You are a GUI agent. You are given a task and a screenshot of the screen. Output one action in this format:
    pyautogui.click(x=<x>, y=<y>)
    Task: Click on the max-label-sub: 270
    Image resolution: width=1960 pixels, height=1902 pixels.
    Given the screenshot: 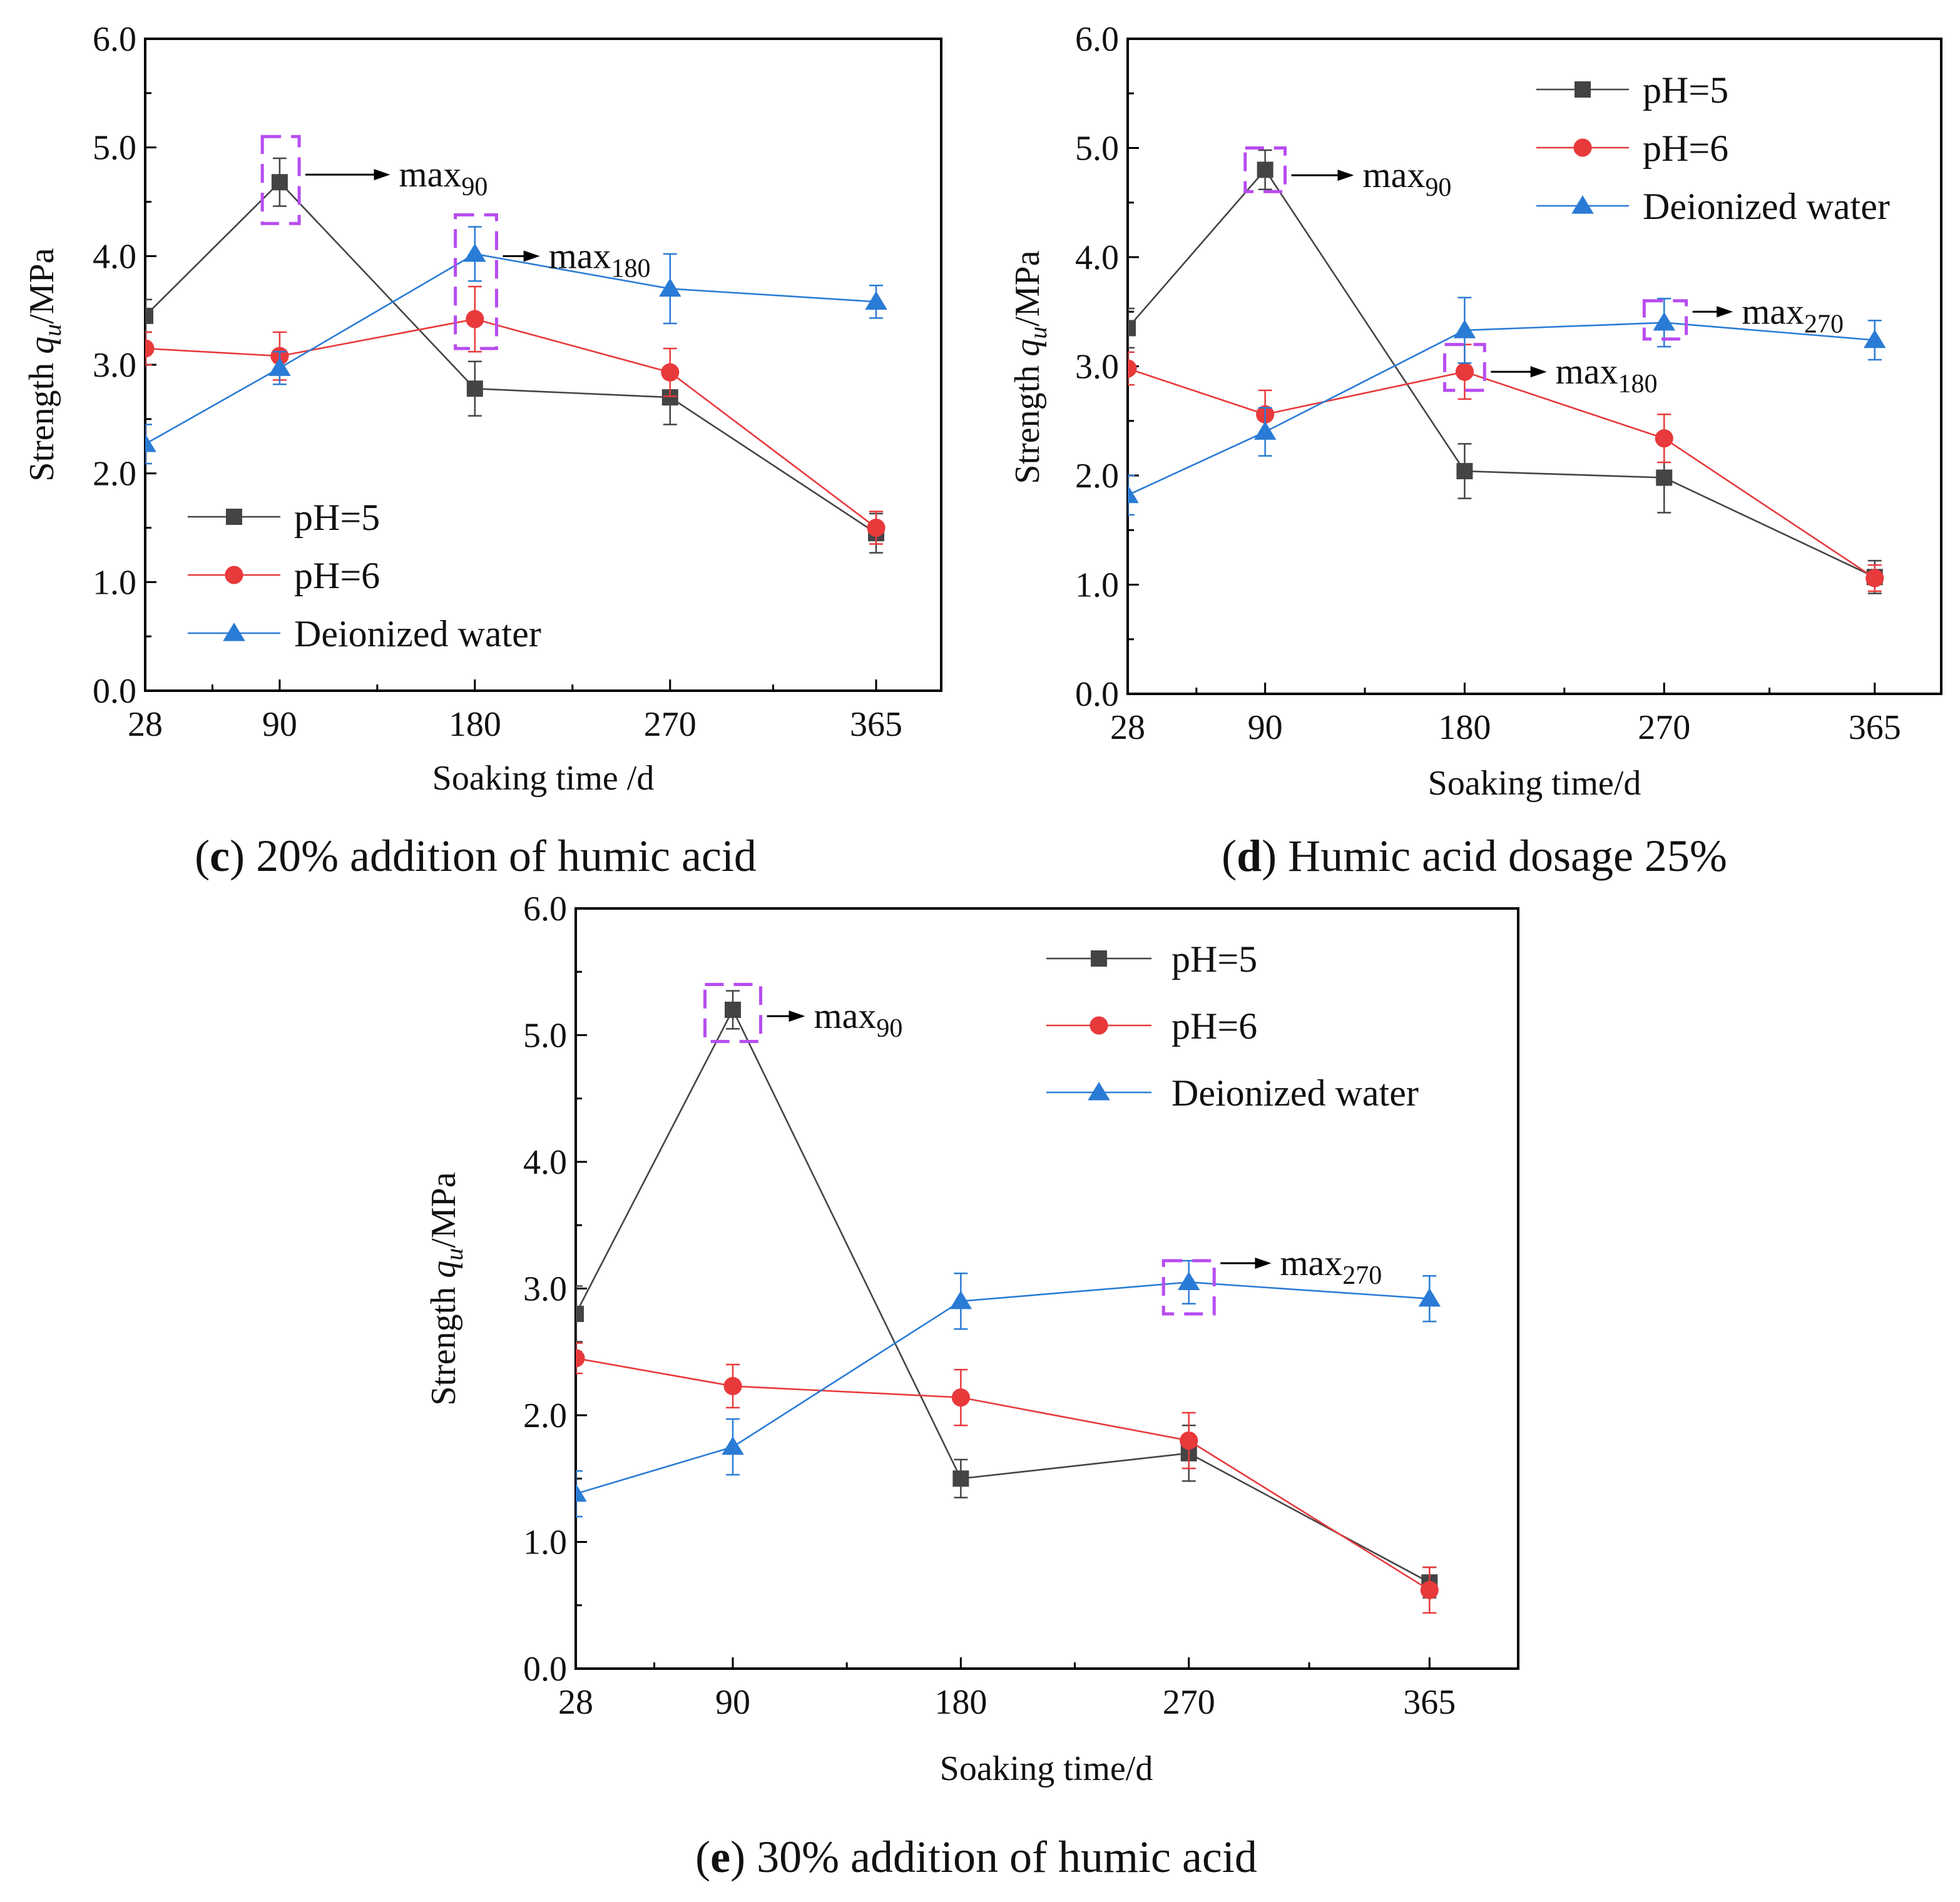 What is the action you would take?
    pyautogui.click(x=1824, y=324)
    